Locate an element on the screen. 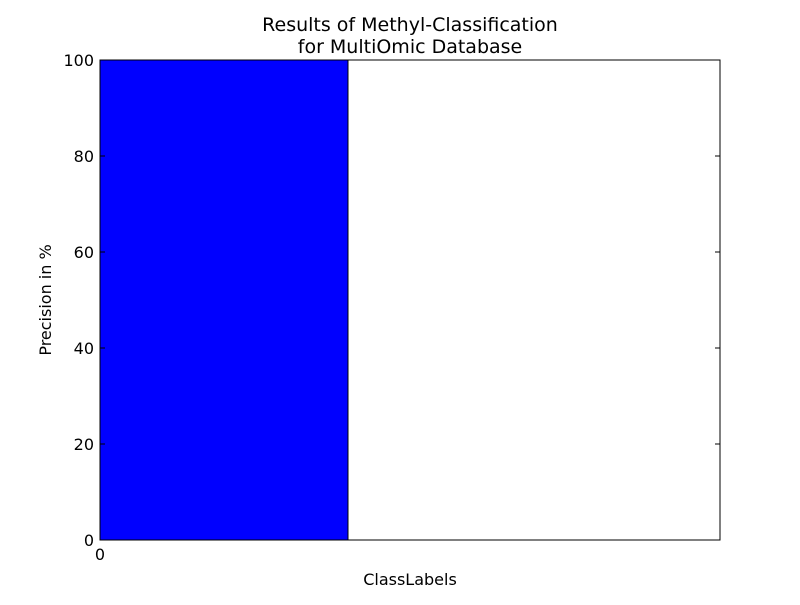  y-tick-label: 80 is located at coordinates (84, 156).